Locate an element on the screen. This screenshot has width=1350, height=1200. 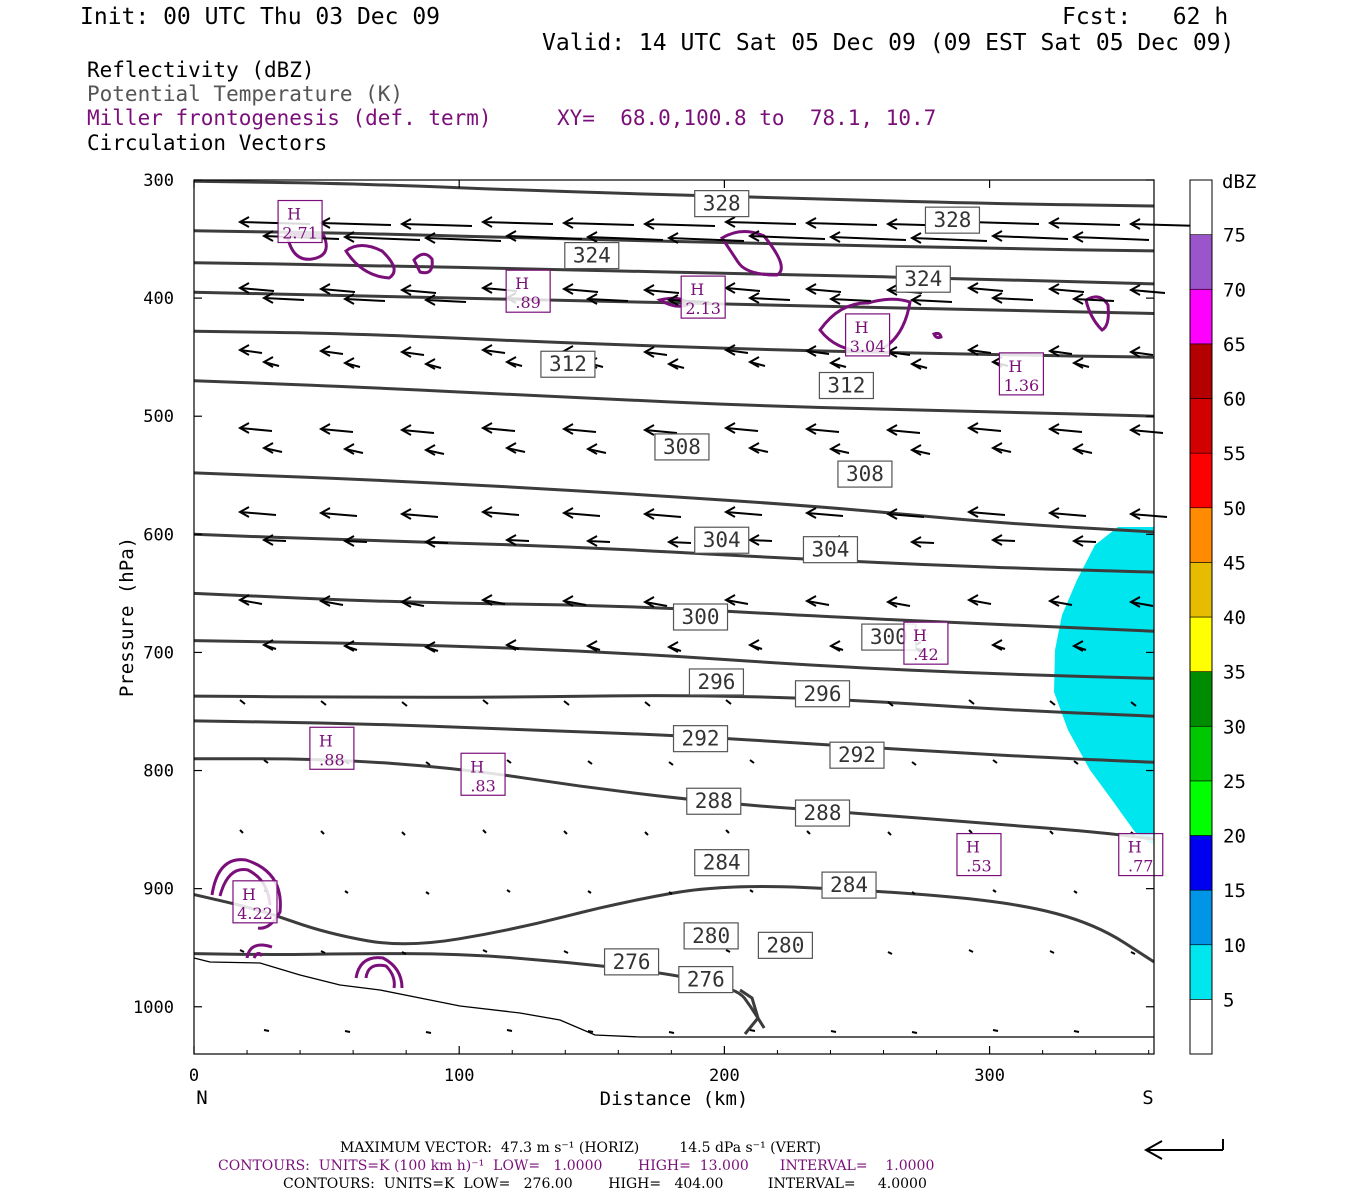
theta-label-text: 328 is located at coordinates (722, 204).